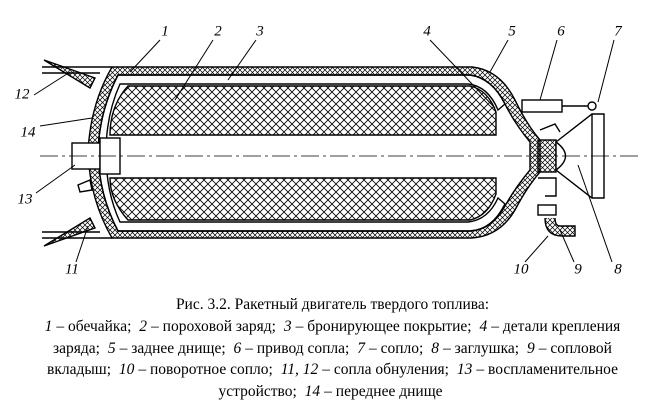 Image resolution: width=665 pixels, height=414 pixels. Describe the element at coordinates (361, 348) in the screenshot. I see `legend-number: 7` at that location.